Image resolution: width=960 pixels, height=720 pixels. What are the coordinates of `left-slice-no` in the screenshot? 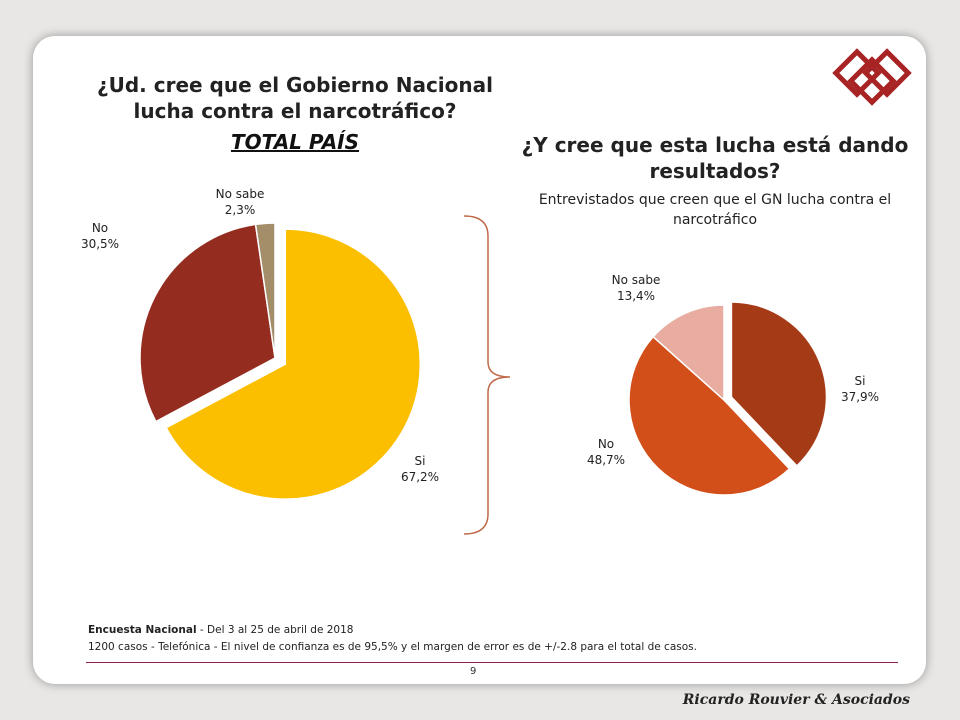 It's located at (207, 323).